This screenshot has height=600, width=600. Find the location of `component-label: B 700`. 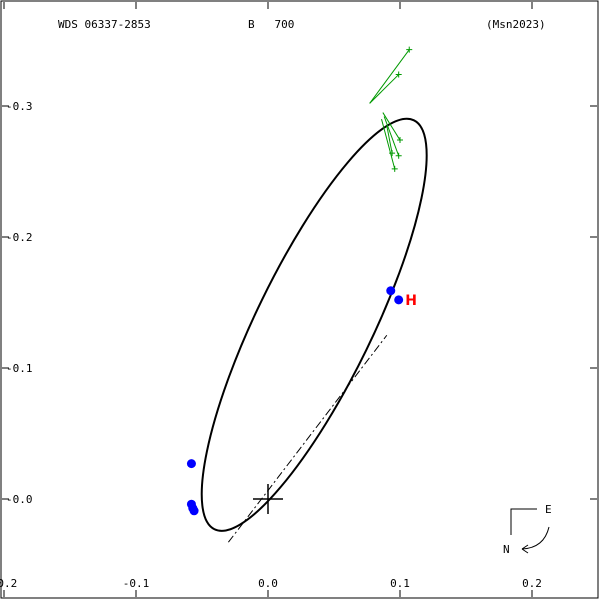

component-label: B 700 is located at coordinates (271, 24).